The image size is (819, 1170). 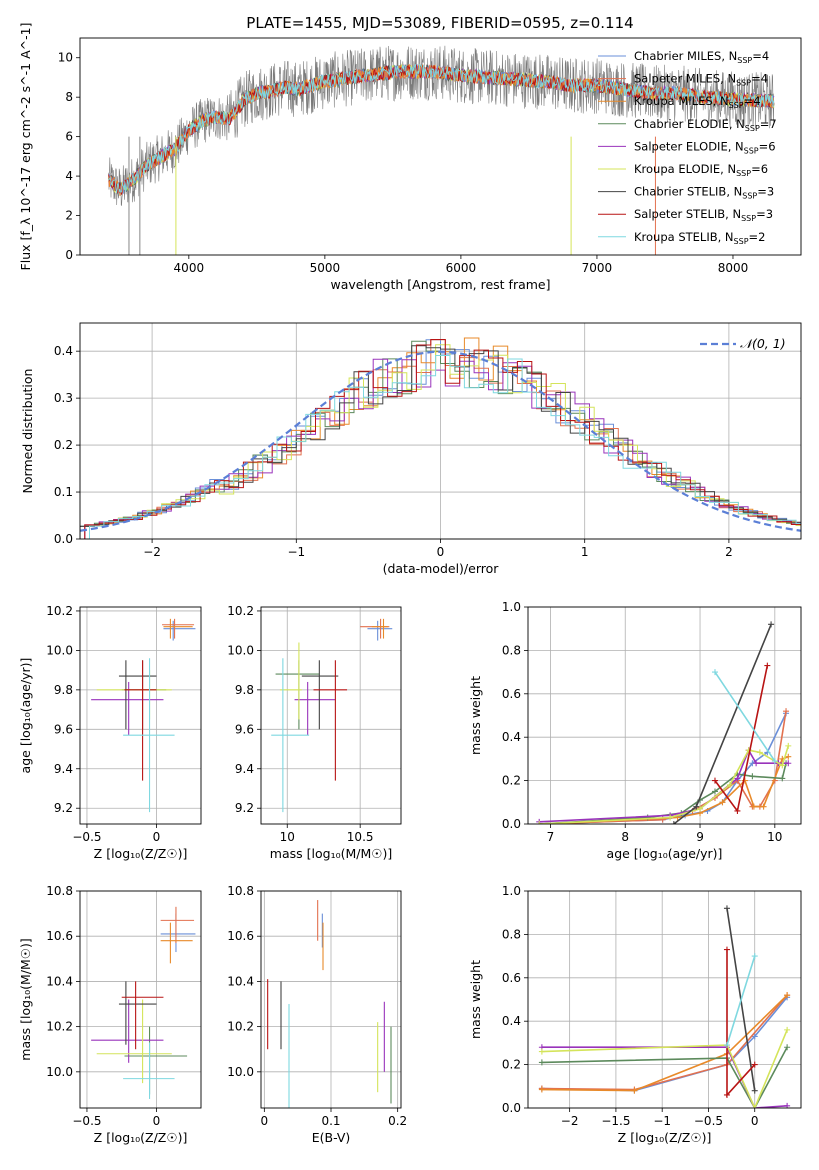 I want to click on x-tick-label: 9, so click(x=700, y=837).